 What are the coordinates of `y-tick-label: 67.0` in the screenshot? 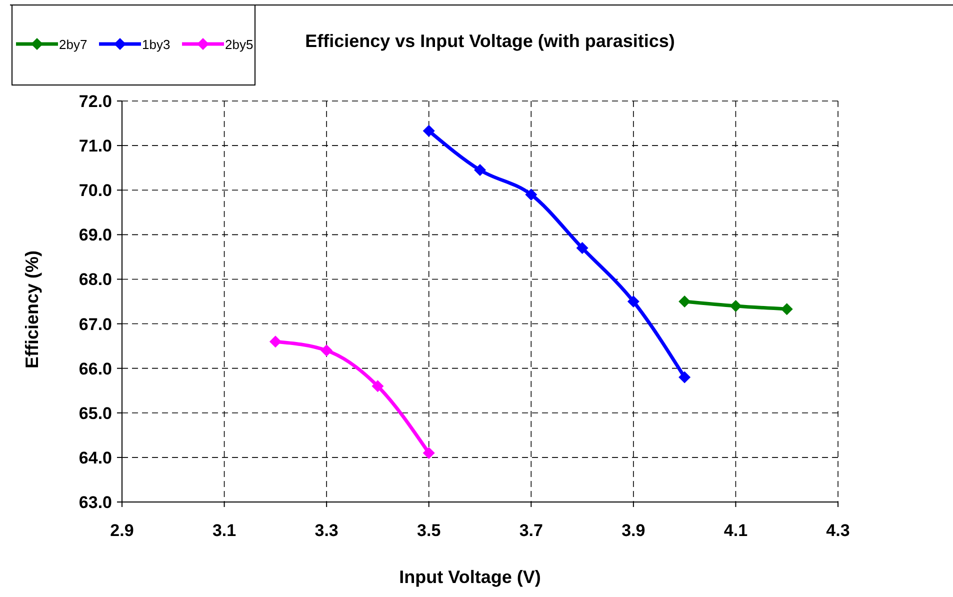 It's located at (95, 324).